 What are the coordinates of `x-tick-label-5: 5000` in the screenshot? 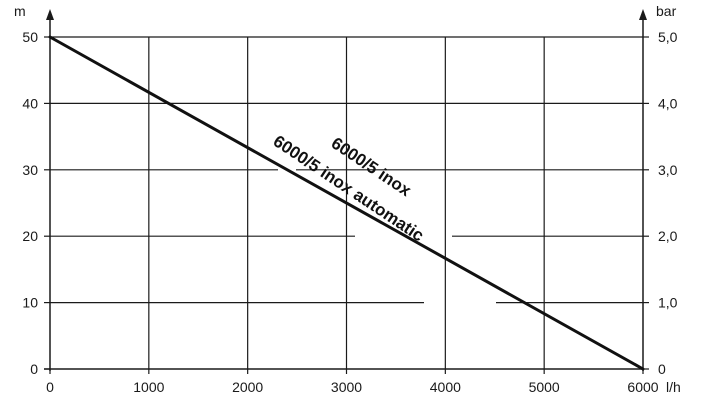 It's located at (544, 387).